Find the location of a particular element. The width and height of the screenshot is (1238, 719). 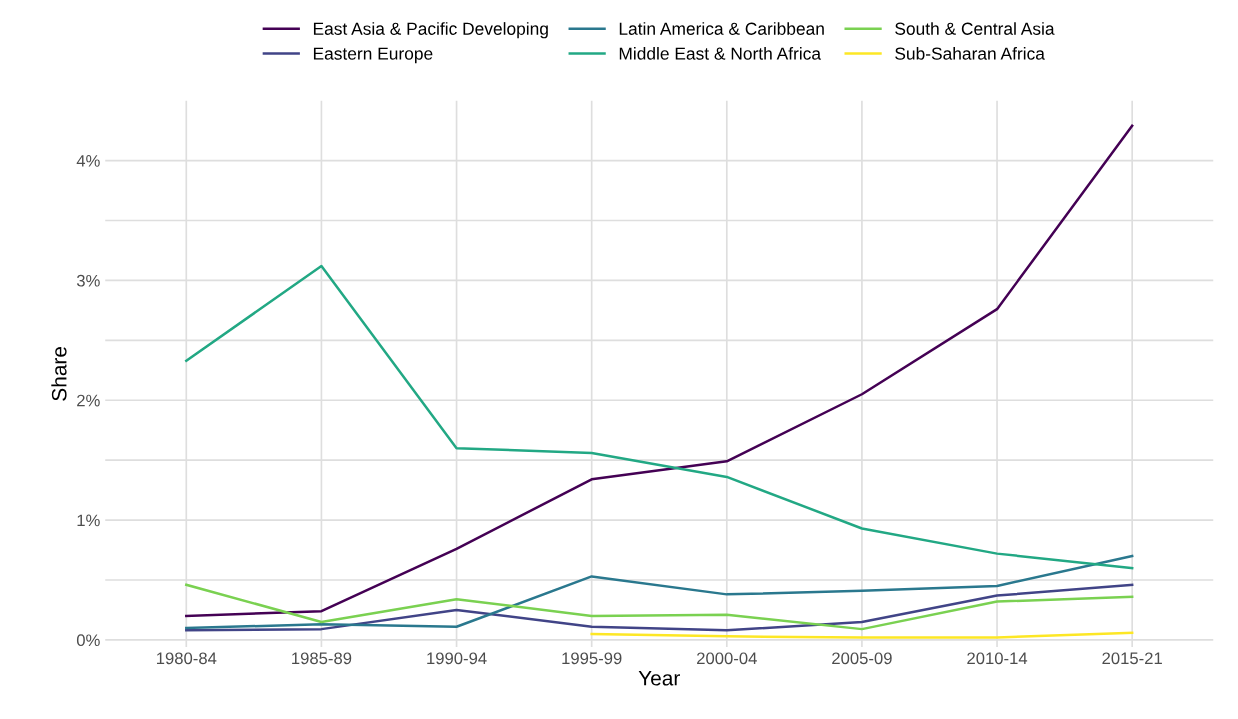

line-series is located at coordinates (659, 592).